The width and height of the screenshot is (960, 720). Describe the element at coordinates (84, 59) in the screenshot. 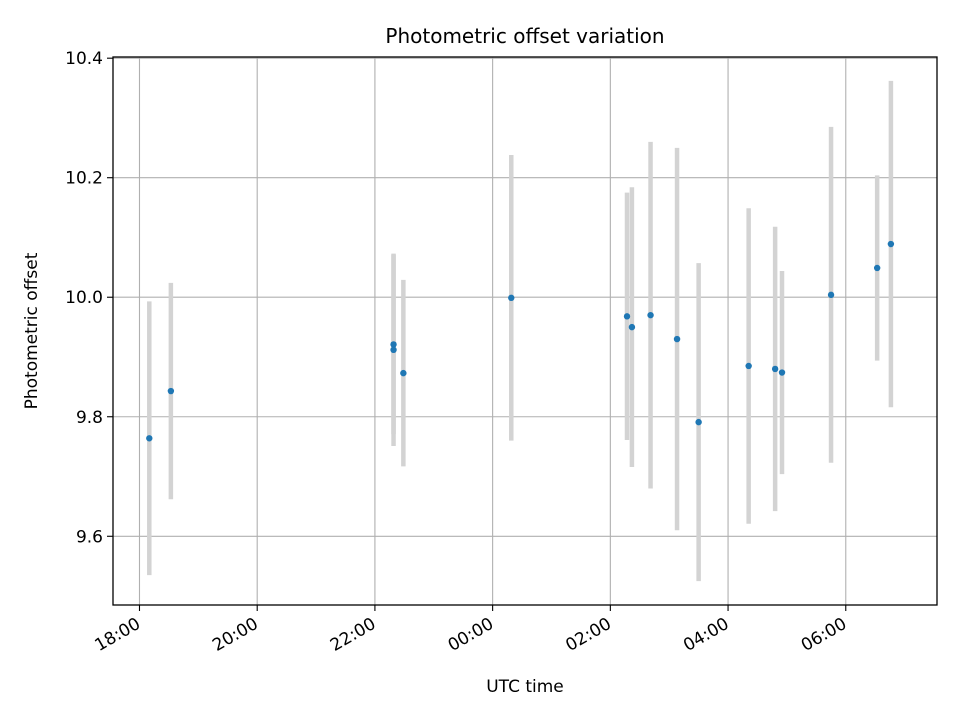

I see `y-tick-label: 10.4` at that location.